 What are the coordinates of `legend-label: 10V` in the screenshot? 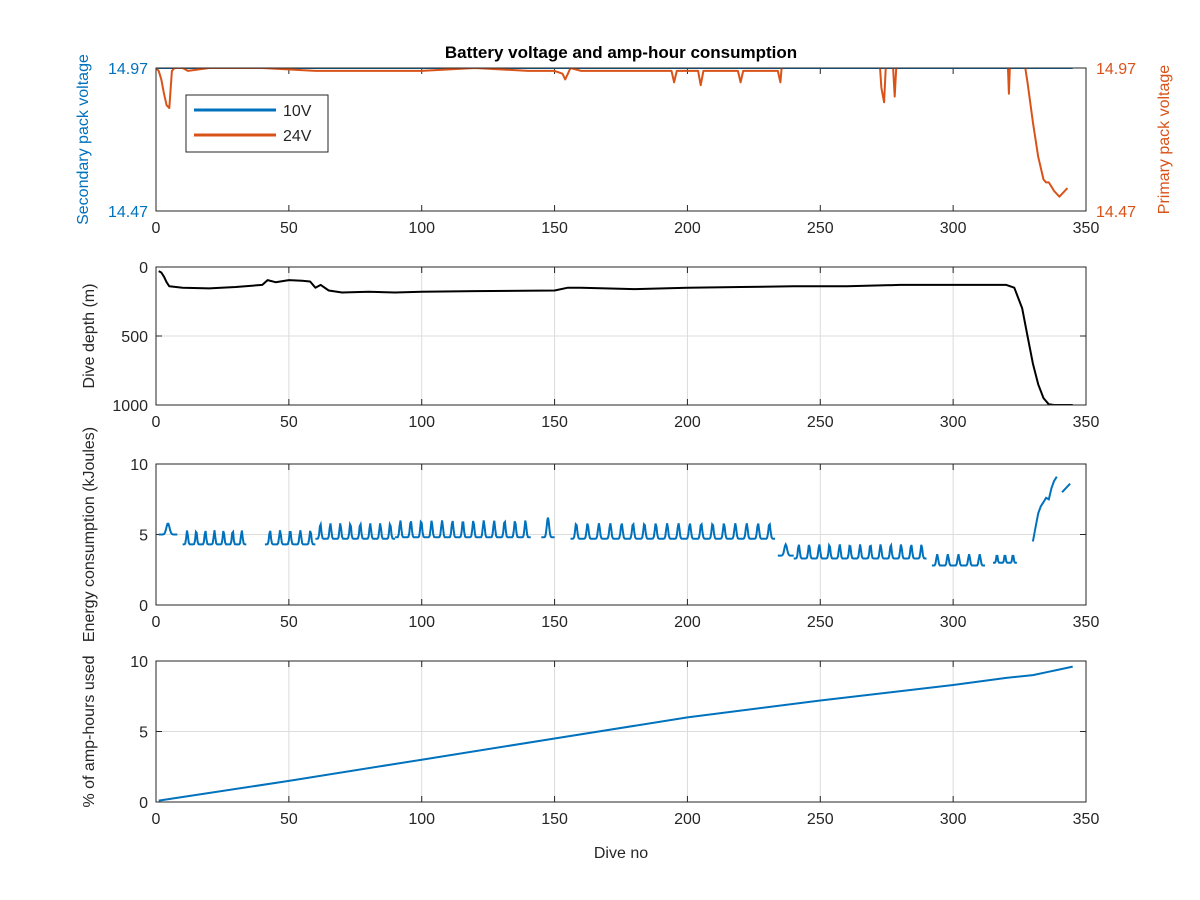 It's located at (297, 111).